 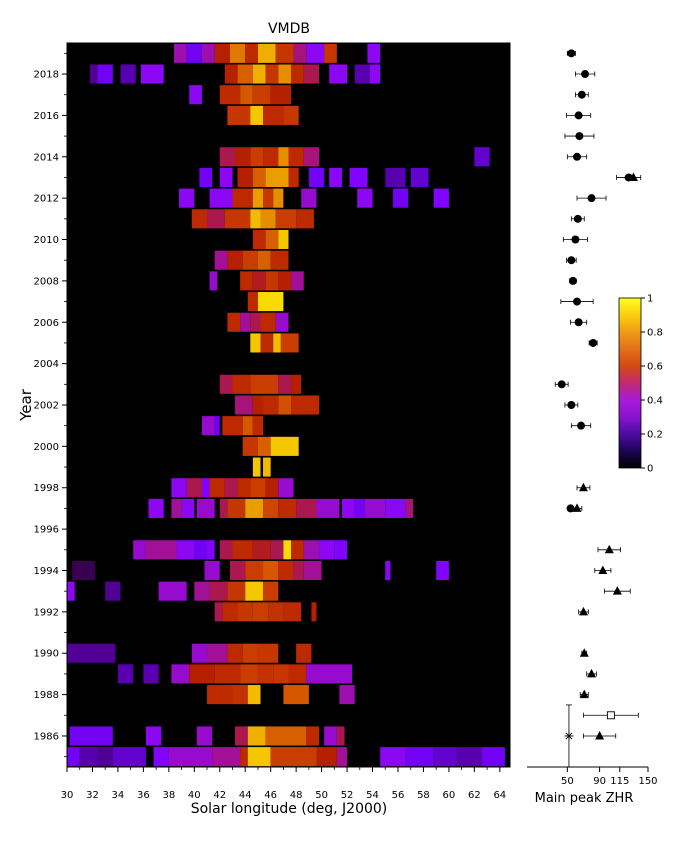 What do you see at coordinates (46, 654) in the screenshot?
I see `y-tick-label: 1990` at bounding box center [46, 654].